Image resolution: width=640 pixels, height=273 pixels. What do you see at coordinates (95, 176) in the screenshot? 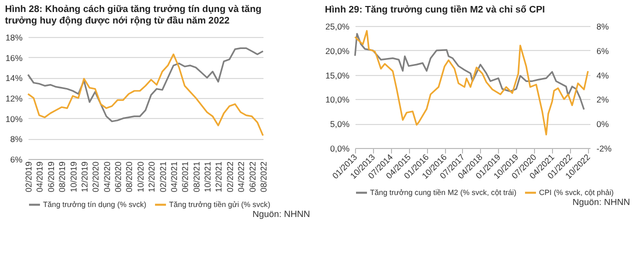
I see `x-tick-label: 02/2020` at bounding box center [95, 176].